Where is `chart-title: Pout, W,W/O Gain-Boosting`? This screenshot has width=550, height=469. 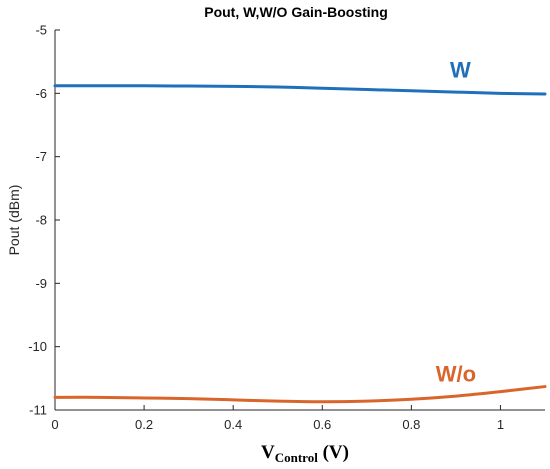
chart-title: Pout, W,W/O Gain-Boosting is located at coordinates (296, 12).